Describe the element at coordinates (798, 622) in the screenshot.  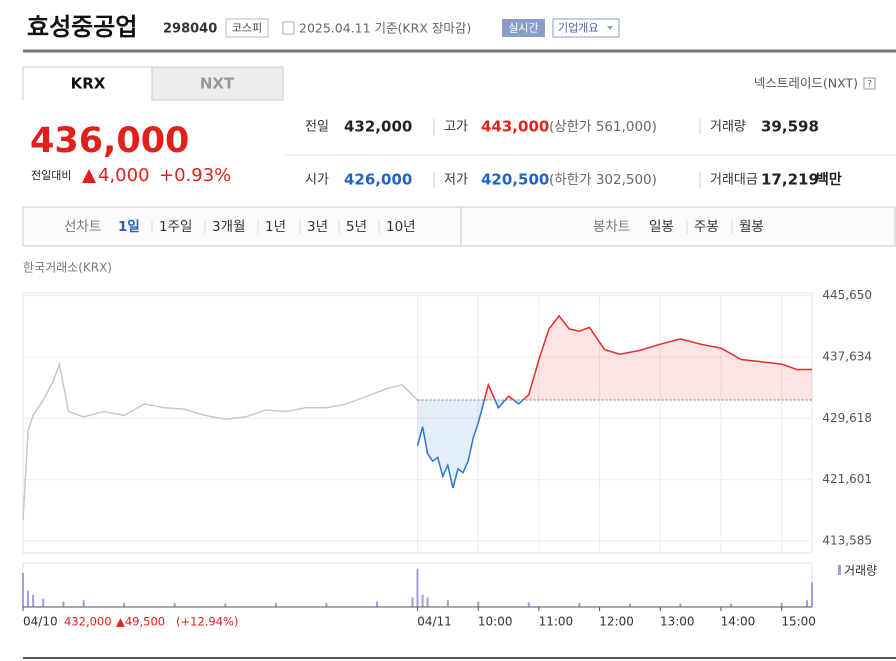
I see `x-tick-label: 15:00` at that location.